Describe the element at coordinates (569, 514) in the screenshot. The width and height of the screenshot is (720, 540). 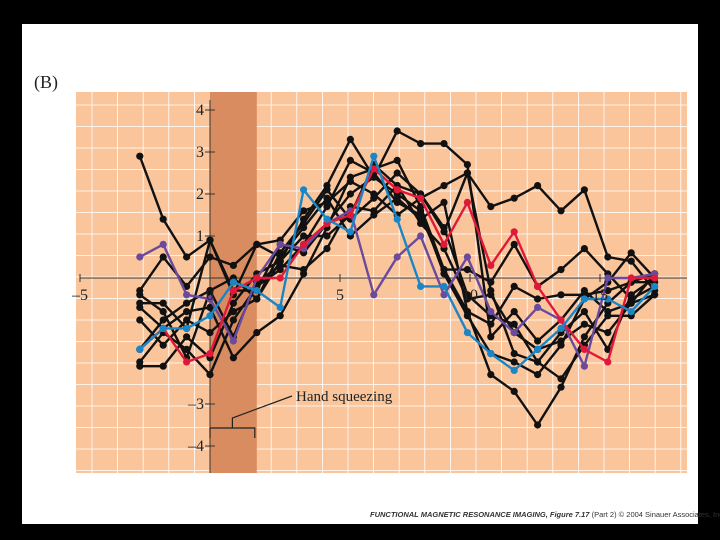
I see `credit-figure: Figure 7.17` at that location.